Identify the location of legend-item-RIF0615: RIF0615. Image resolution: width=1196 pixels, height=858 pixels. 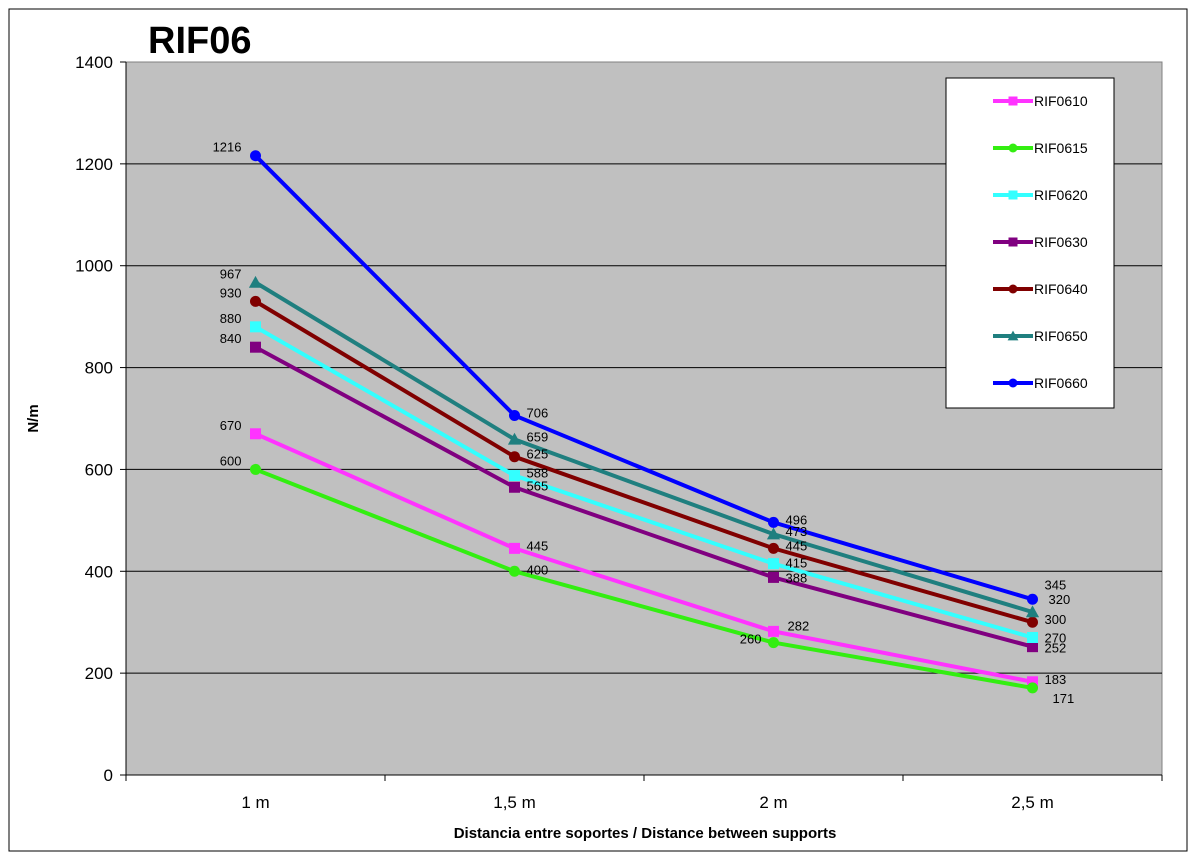
(1040, 148).